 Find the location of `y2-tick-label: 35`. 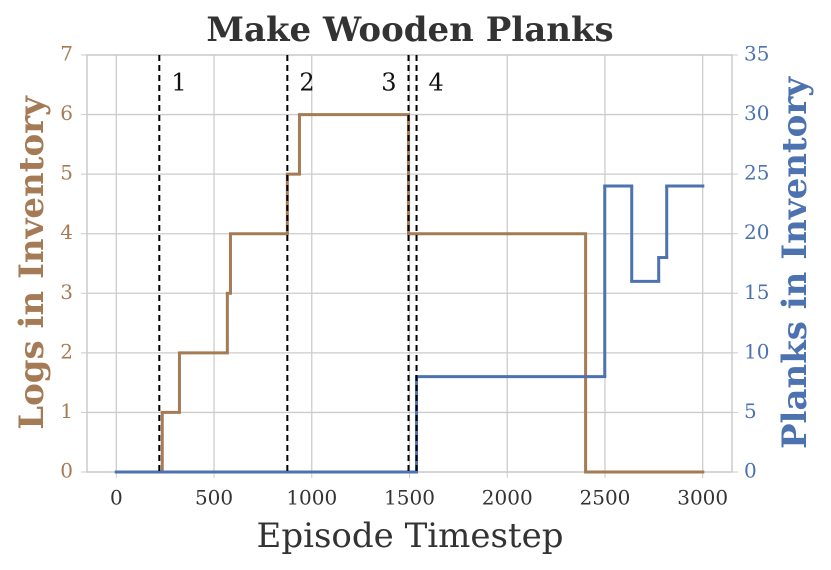

y2-tick-label: 35 is located at coordinates (756, 54).